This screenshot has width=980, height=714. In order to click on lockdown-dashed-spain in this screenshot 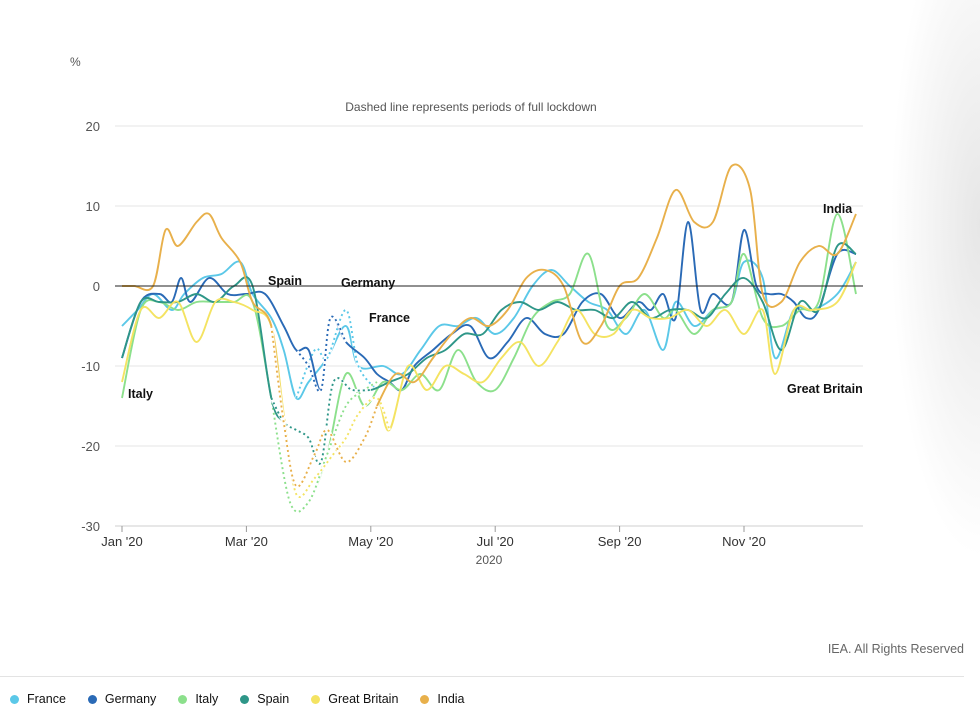, I will do `click(320, 421)`.